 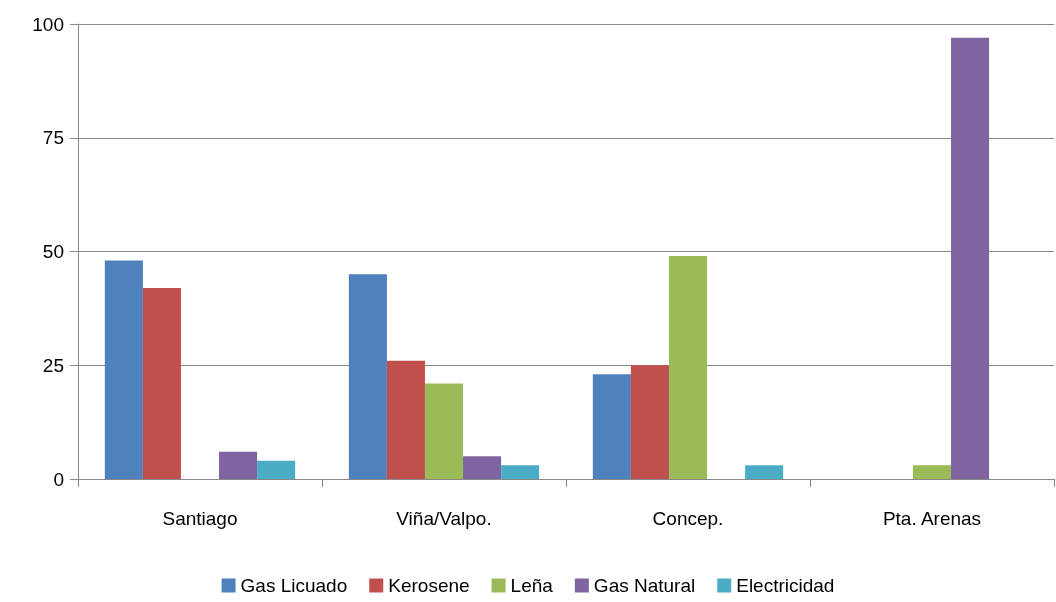 What do you see at coordinates (53, 251) in the screenshot?
I see `y-tick-label: 50` at bounding box center [53, 251].